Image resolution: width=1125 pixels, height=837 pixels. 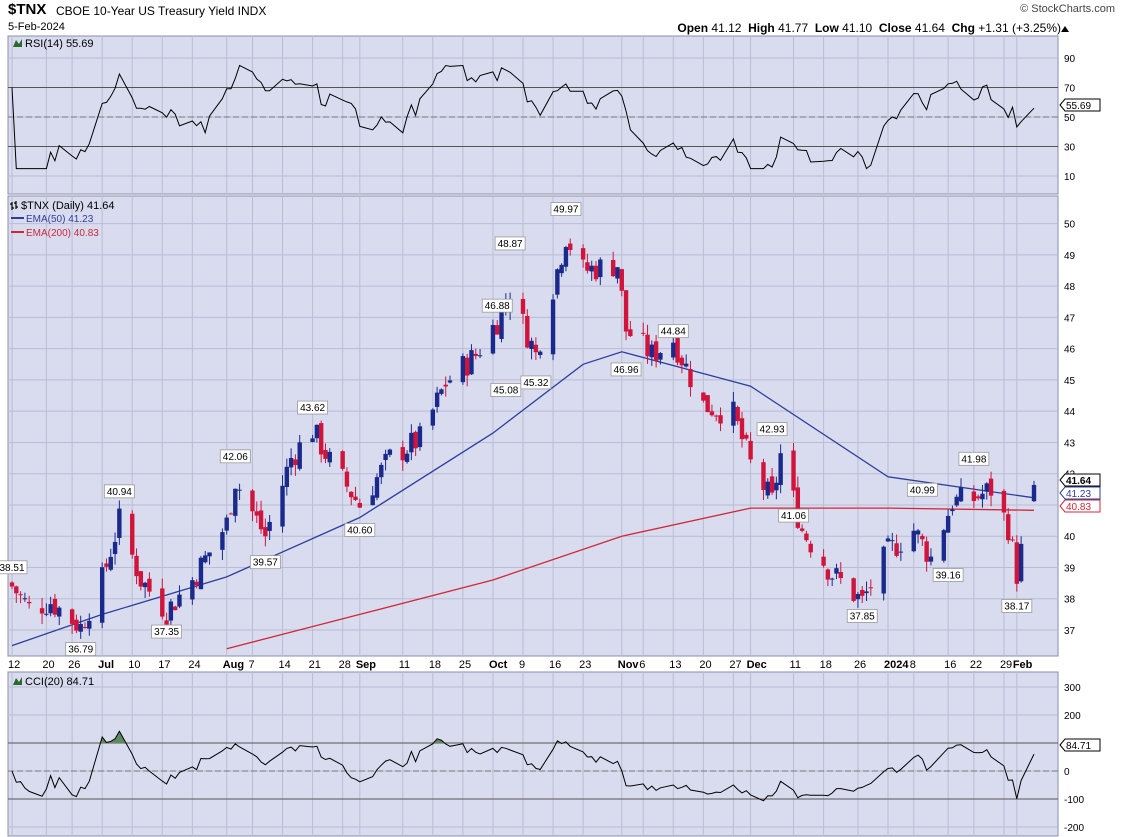 What do you see at coordinates (59, 682) in the screenshot?
I see `cci-label: CCI(20) 84.71` at bounding box center [59, 682].